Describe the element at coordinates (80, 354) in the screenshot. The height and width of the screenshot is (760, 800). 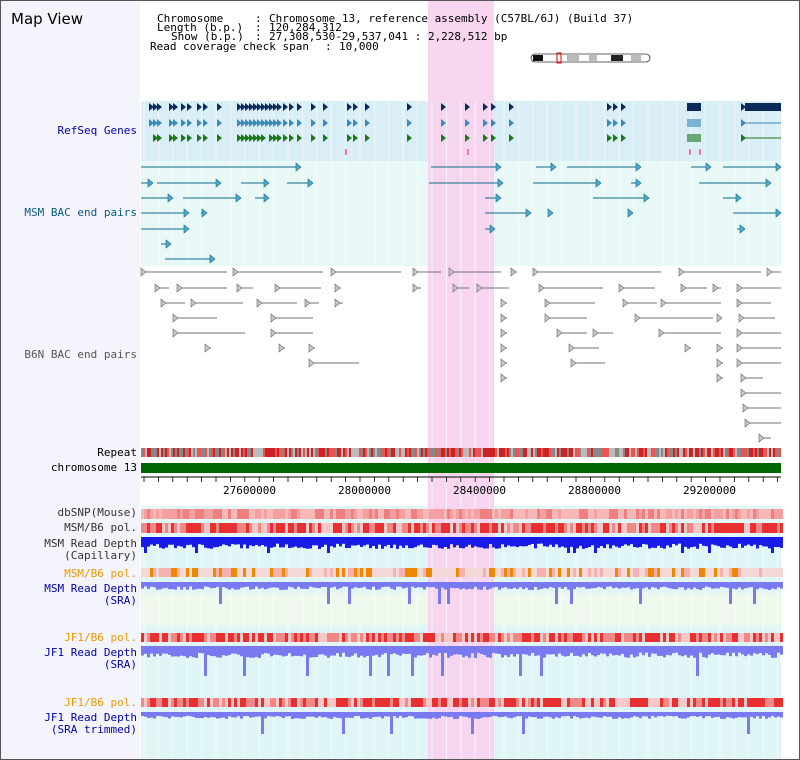
I see `track-label-b6n-bac: B6N BAC end pairs` at that location.